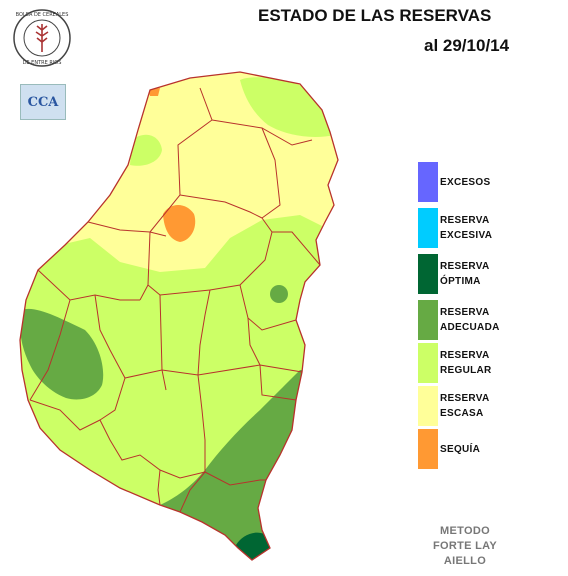 This screenshot has height=576, width=568. I want to click on legend-label: RESERVA ESCASA, so click(465, 406).